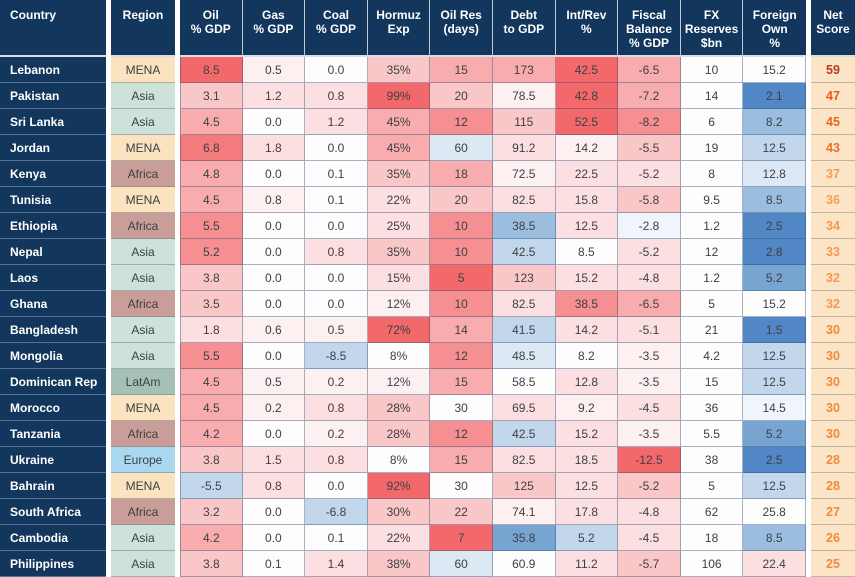 This screenshot has height=577, width=855. Describe the element at coordinates (712, 564) in the screenshot. I see `cell-fx-reserves: 106` at that location.